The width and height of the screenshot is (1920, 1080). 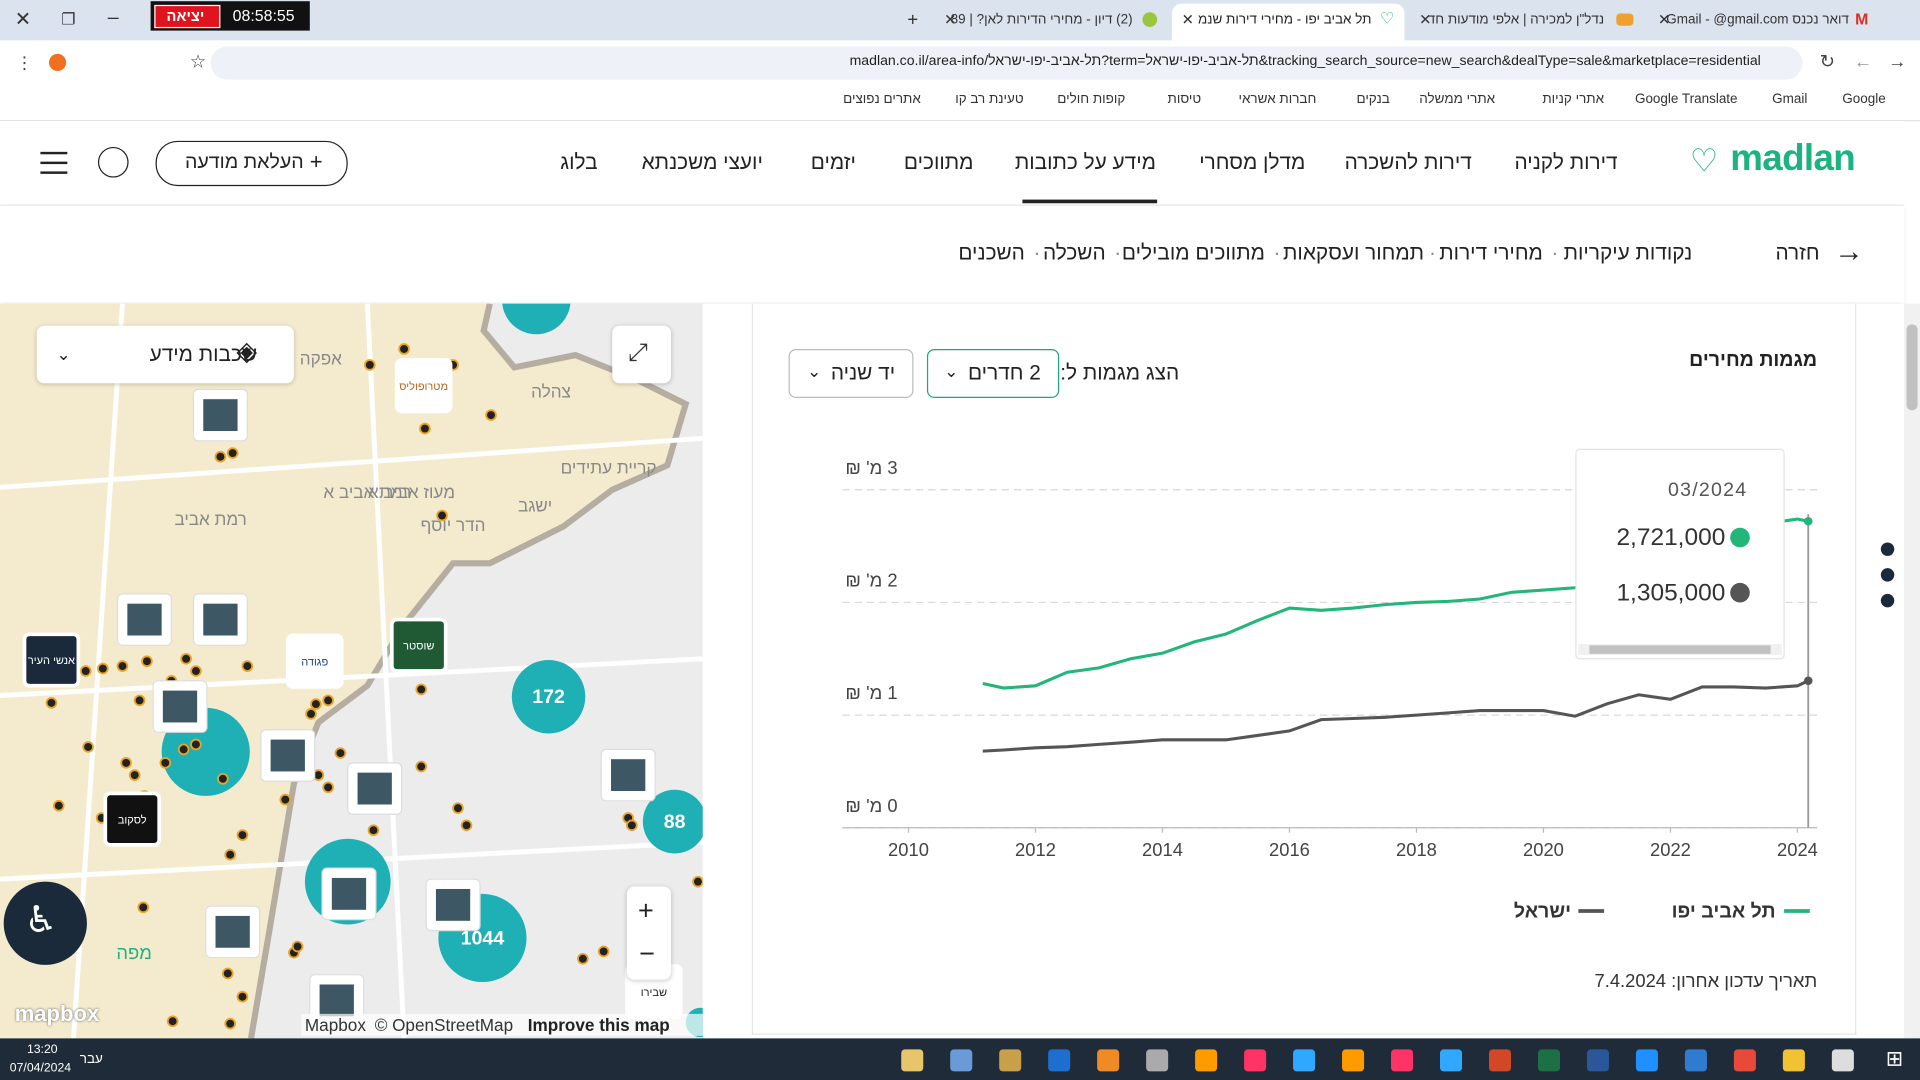 What do you see at coordinates (23, 20) in the screenshot?
I see `close-window: ✕` at bounding box center [23, 20].